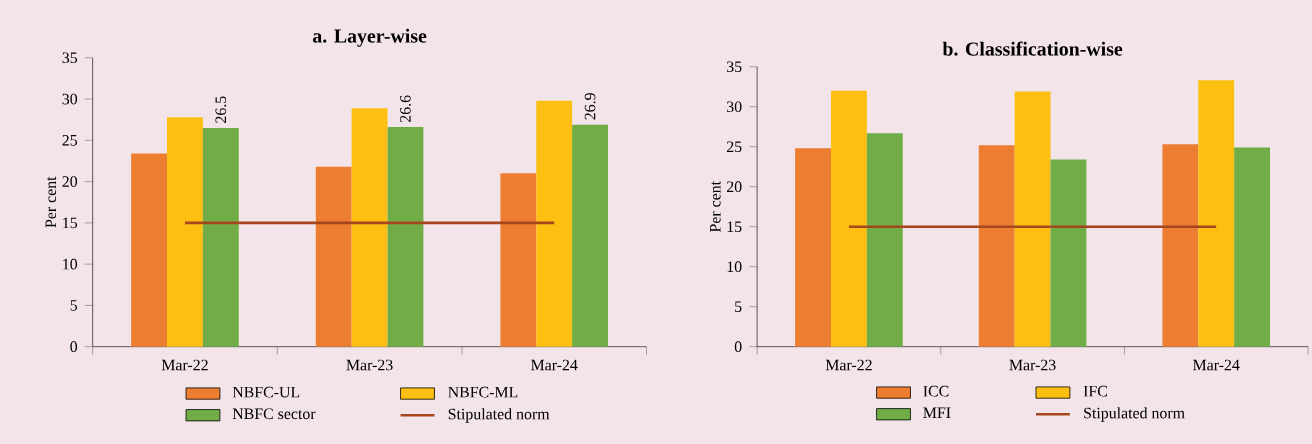 Image resolution: width=1312 pixels, height=444 pixels. Describe the element at coordinates (937, 412) in the screenshot. I see `legend-label: MFI` at that location.